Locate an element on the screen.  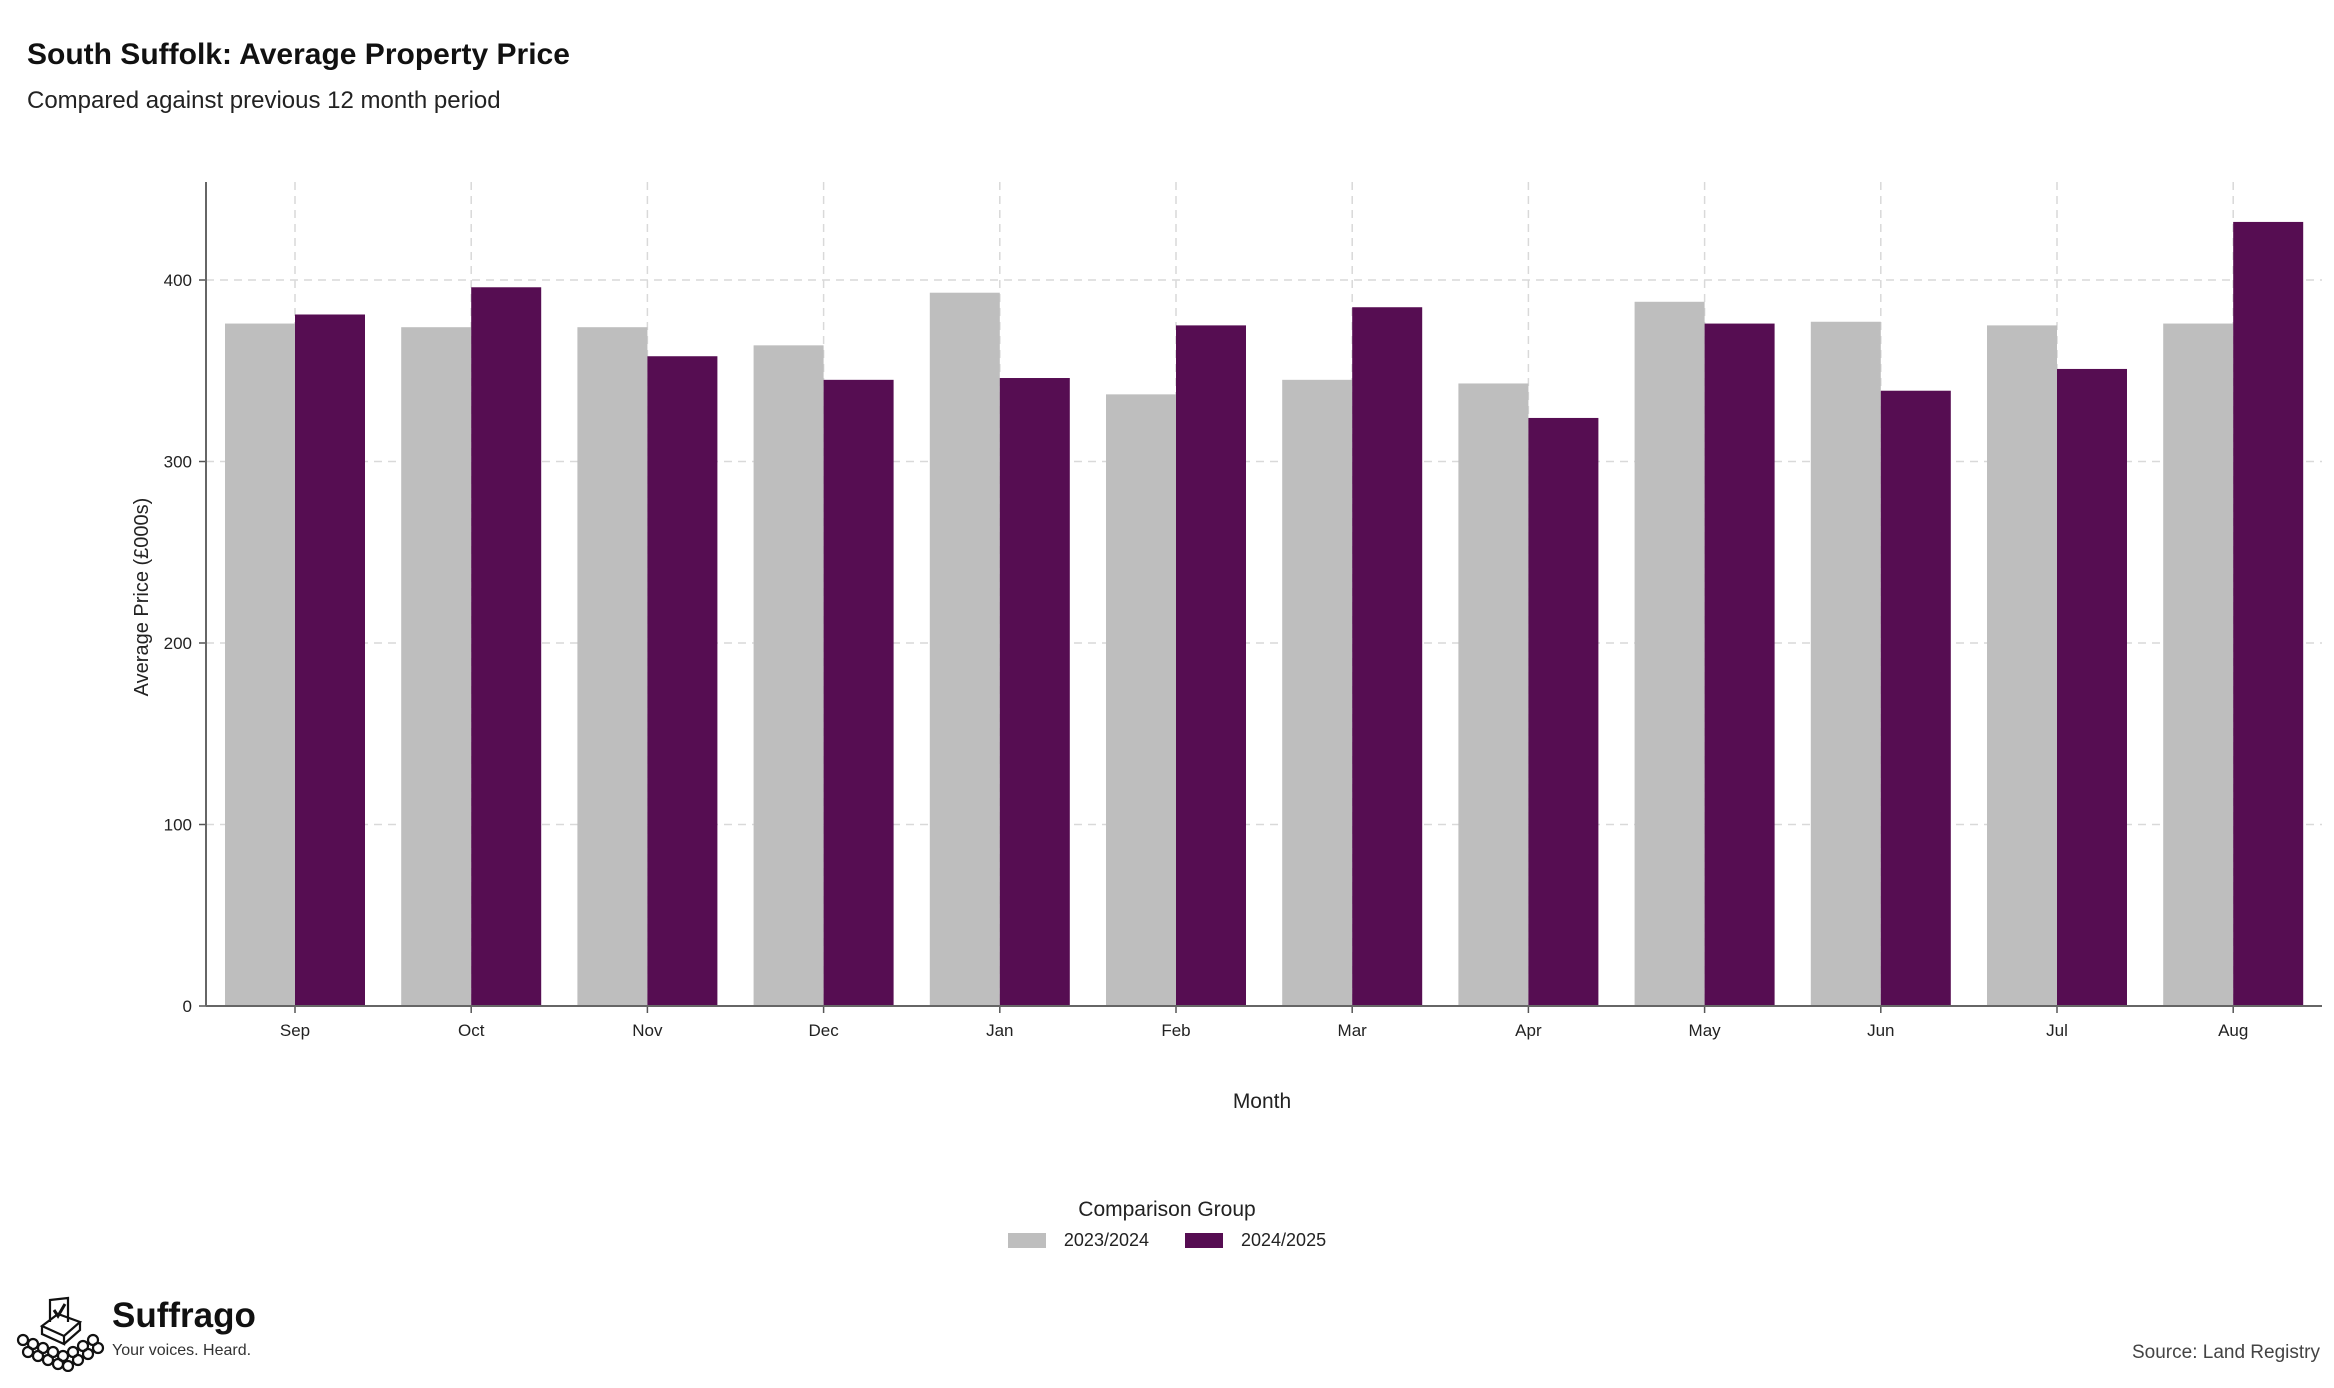
bar-2023-2024-jun is located at coordinates (1845, 663).